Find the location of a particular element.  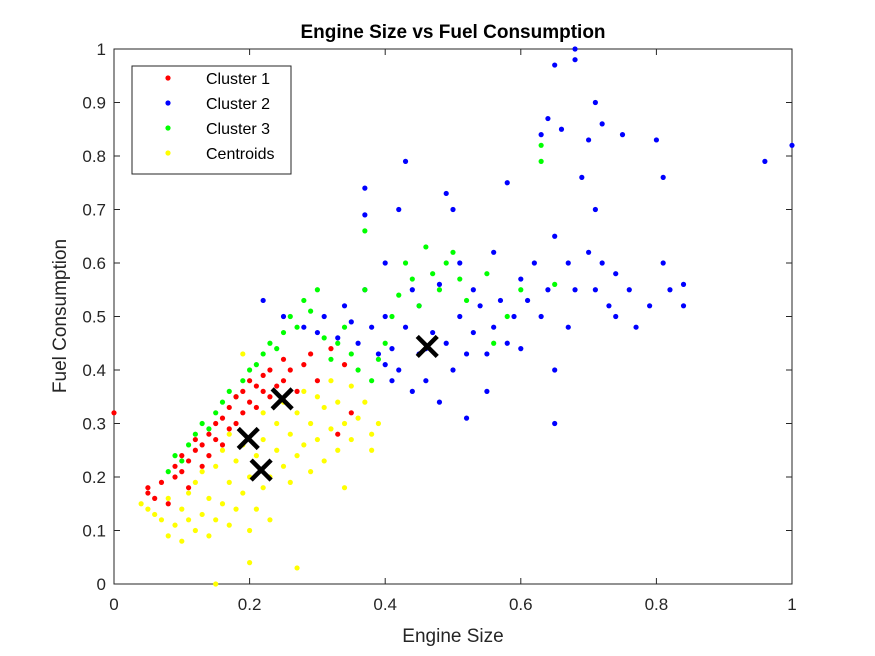

y-tick-label: 0.9 is located at coordinates (94, 103).